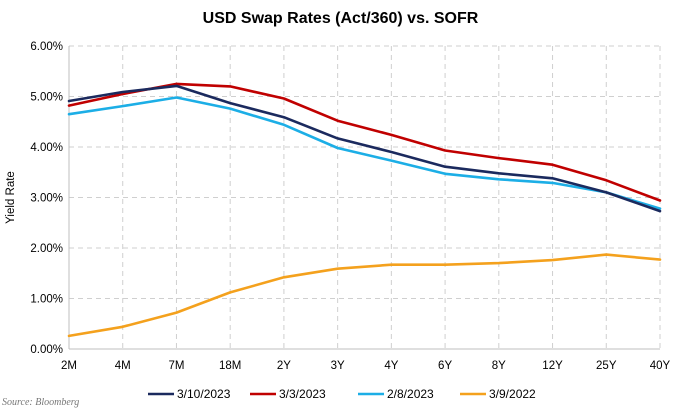  I want to click on chart-title: USD Swap Rates (Act/360) vs. SOFR, so click(340, 18).